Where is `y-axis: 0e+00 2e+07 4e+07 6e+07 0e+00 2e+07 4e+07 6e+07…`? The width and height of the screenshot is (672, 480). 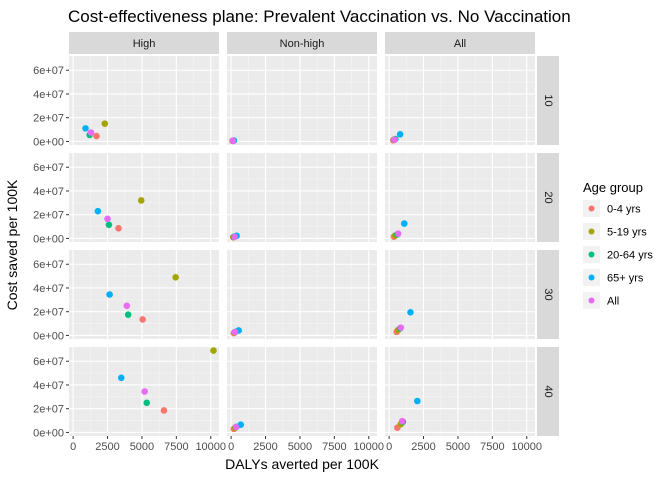
y-axis: 0e+00 2e+07 4e+07 6e+07 0e+00 2e+07 4e+07 6e+07… is located at coordinates (51, 252).